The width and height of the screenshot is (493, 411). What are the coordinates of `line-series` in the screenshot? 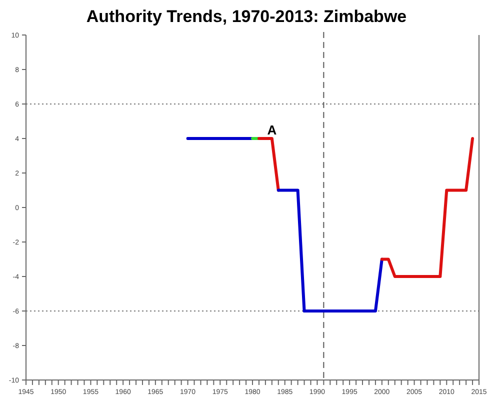 It's located at (427, 207).